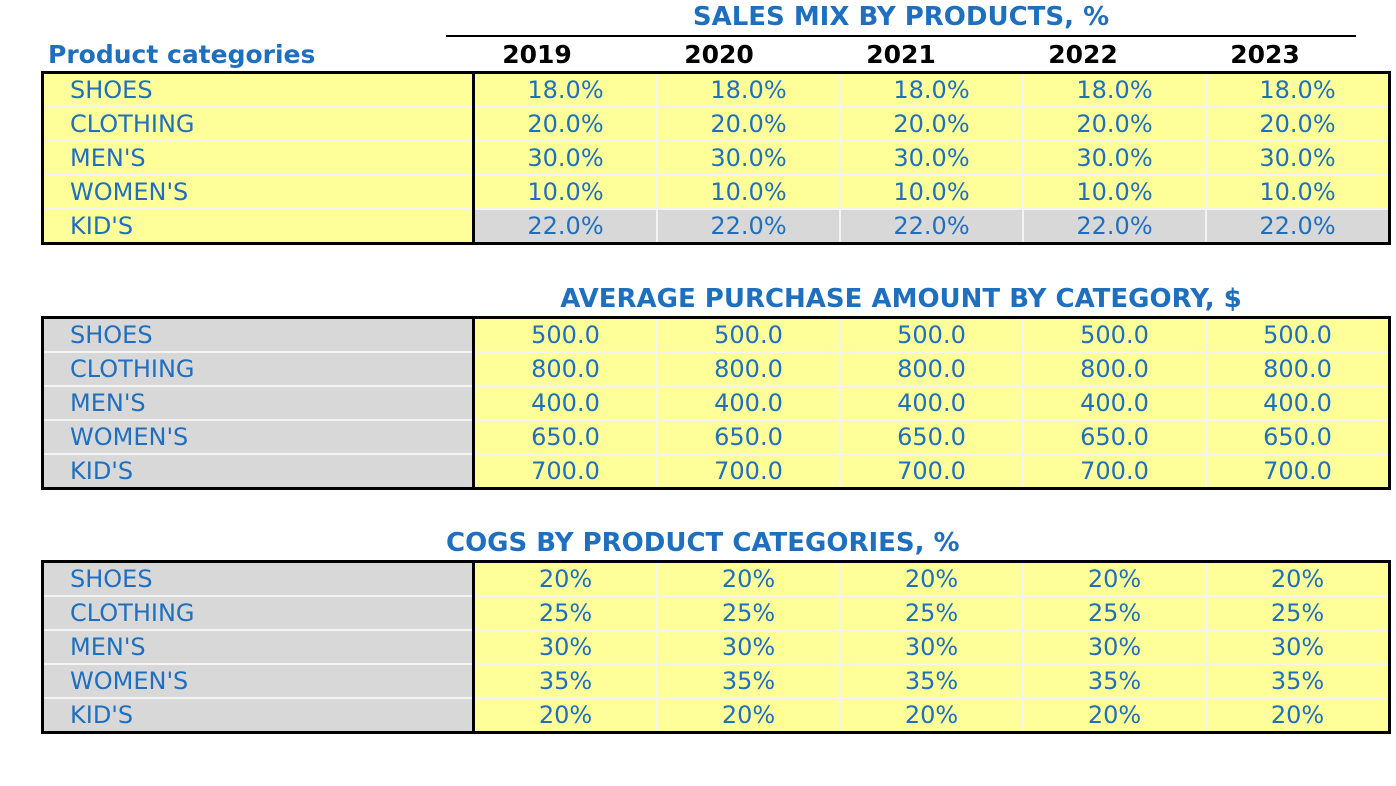  Describe the element at coordinates (901, 299) in the screenshot. I see `average-purchase-title: AVERAGE PURCHASE AMOUNT BY CATEGORY, $` at that location.